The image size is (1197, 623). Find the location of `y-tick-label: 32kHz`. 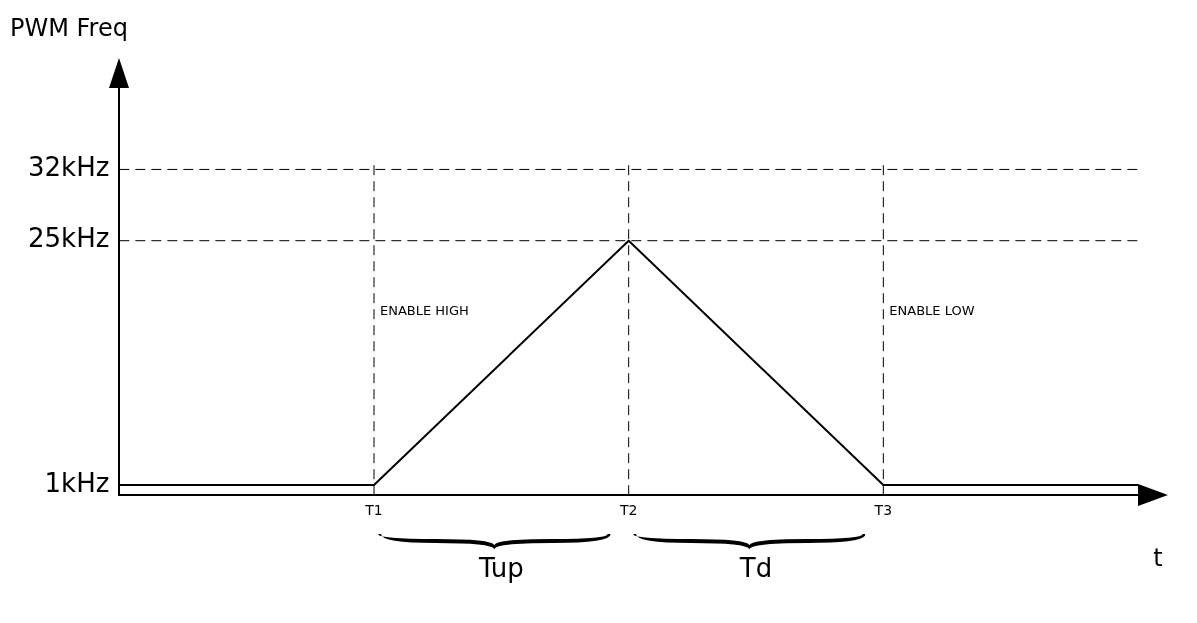

y-tick-label: 32kHz is located at coordinates (69, 167).